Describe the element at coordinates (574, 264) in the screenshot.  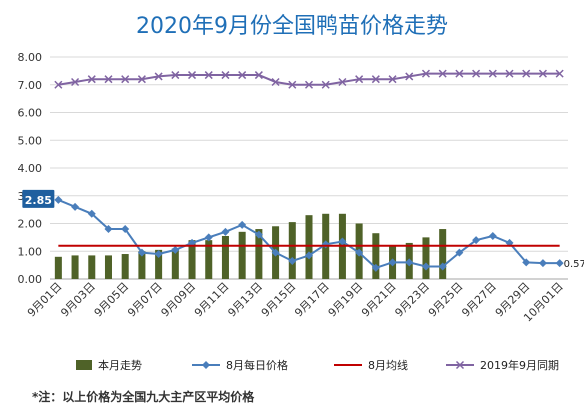
I see `data-label: 0.57` at that location.